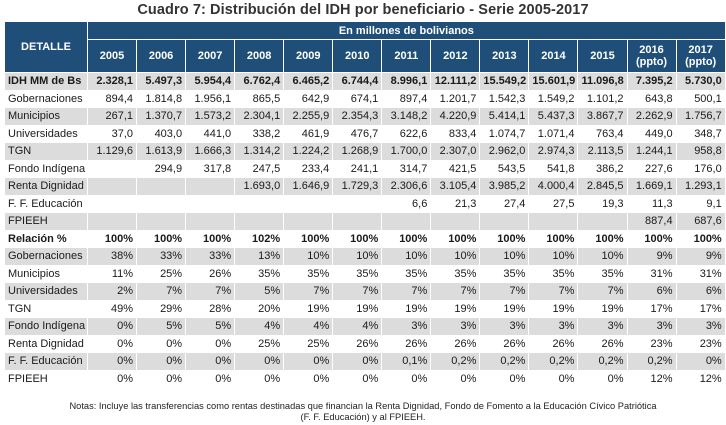 The width and height of the screenshot is (726, 425). Describe the element at coordinates (46, 256) in the screenshot. I see `row-label: Gobernaciones` at that location.